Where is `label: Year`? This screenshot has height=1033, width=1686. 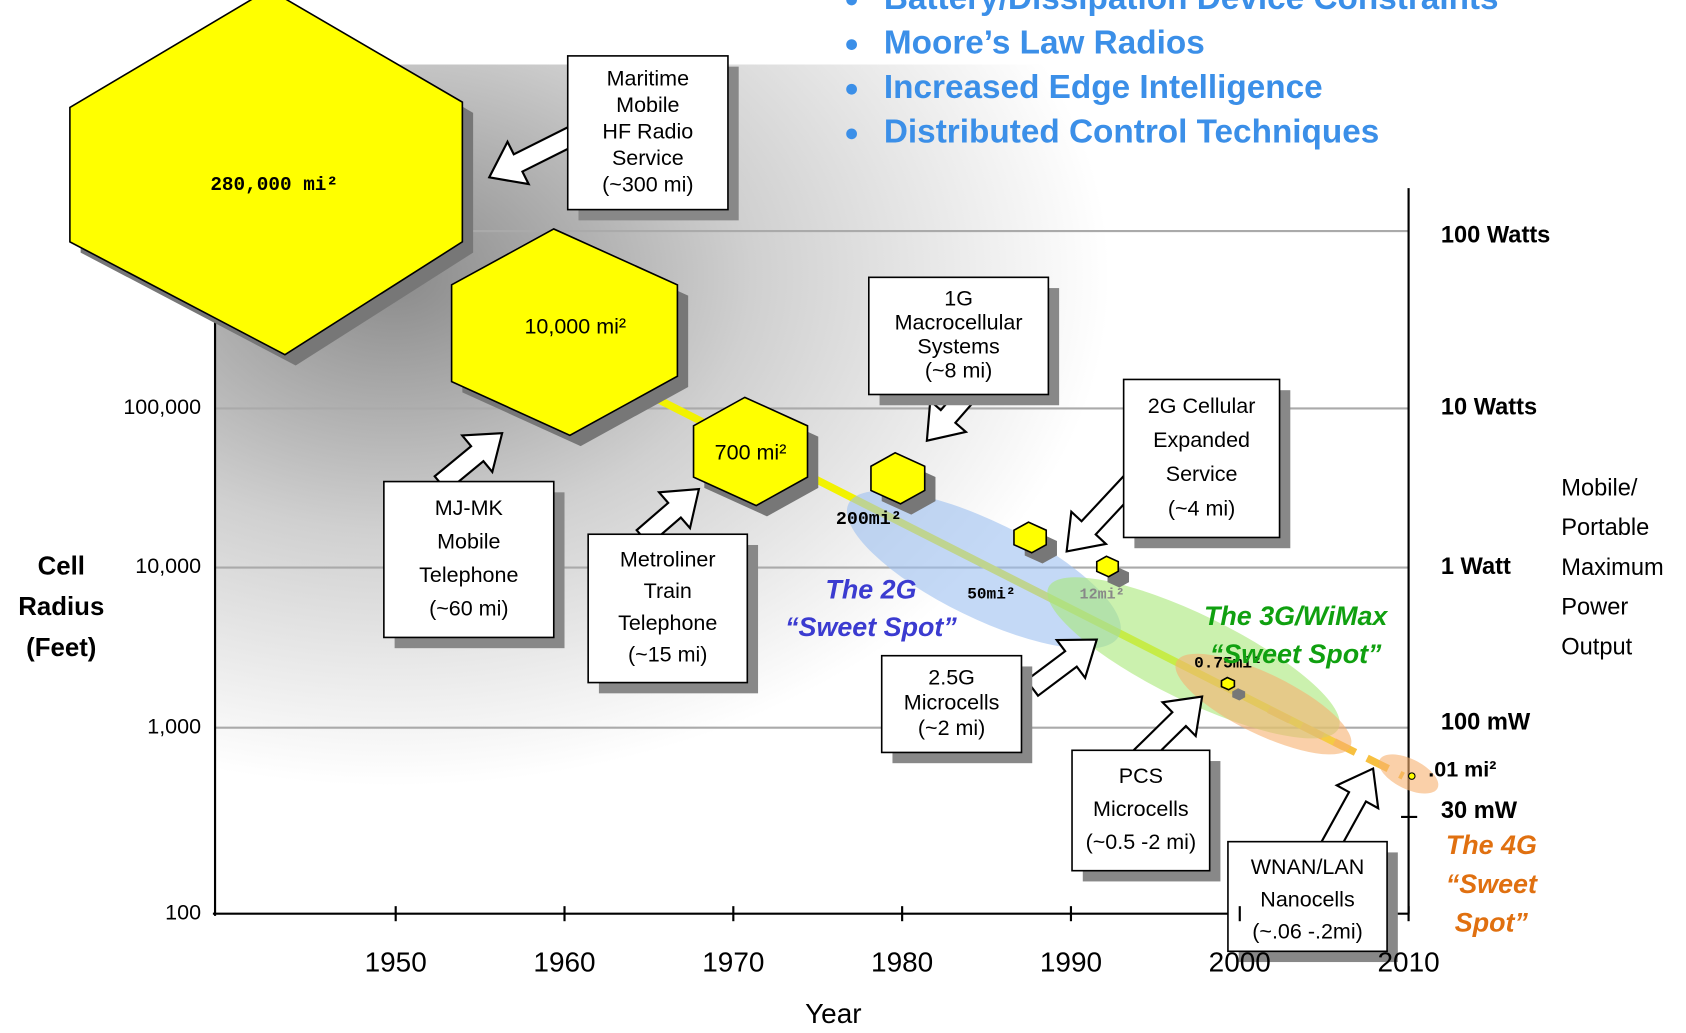
label: Year is located at coordinates (833, 1013).